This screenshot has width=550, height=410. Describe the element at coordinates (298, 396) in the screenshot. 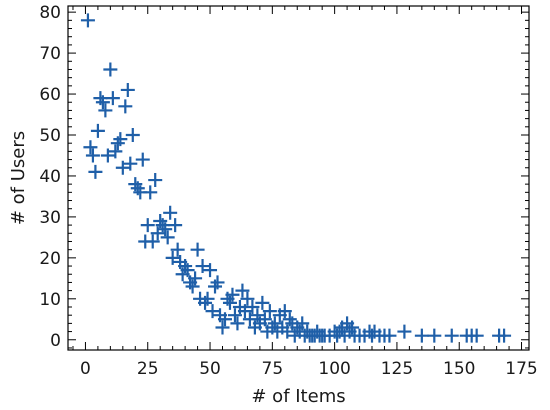

I see `x-axis-label: # of Items` at that location.